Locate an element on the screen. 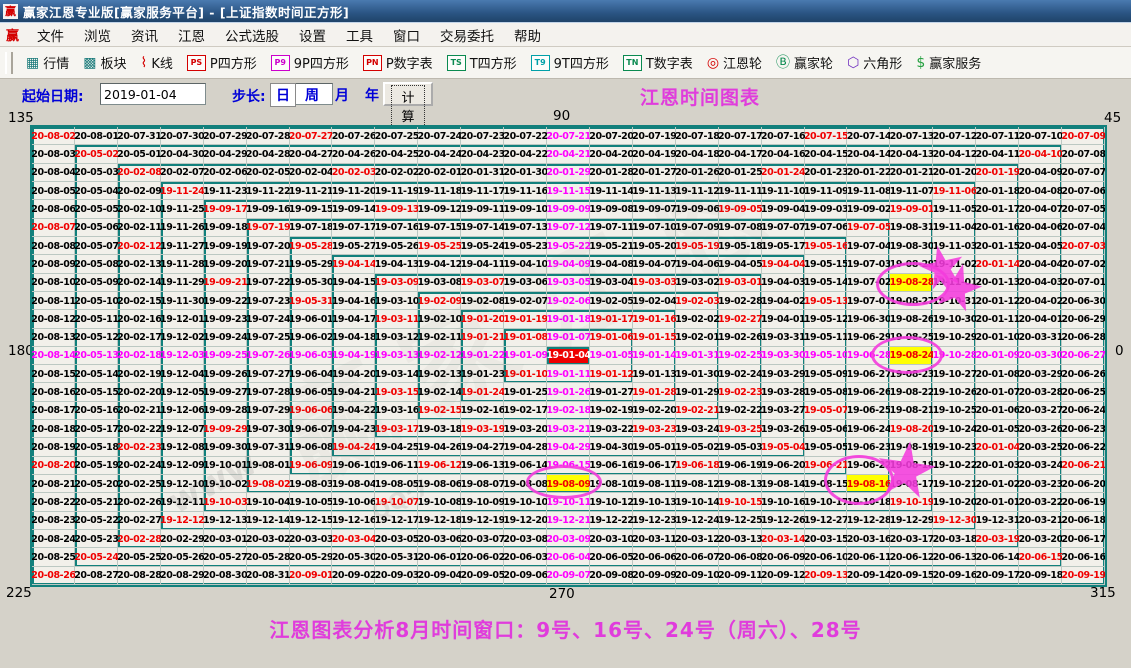  grid-cell: 20-02-24 is located at coordinates (139, 466).